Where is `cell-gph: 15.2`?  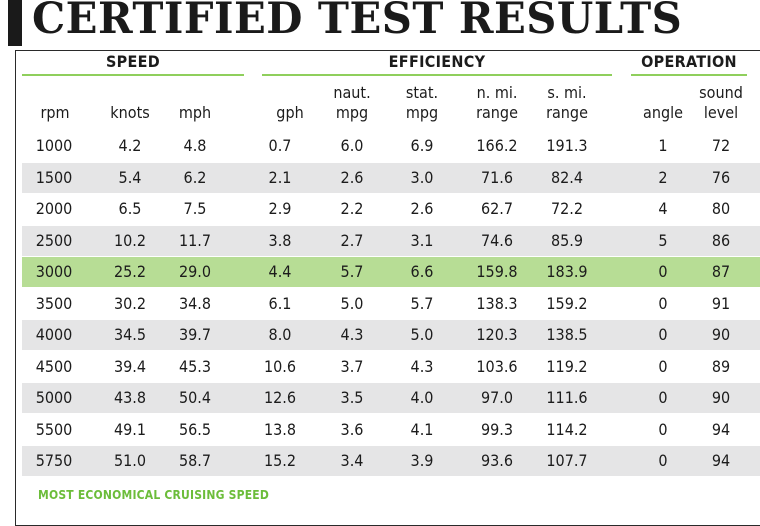
cell-gph: 15.2 is located at coordinates (280, 460).